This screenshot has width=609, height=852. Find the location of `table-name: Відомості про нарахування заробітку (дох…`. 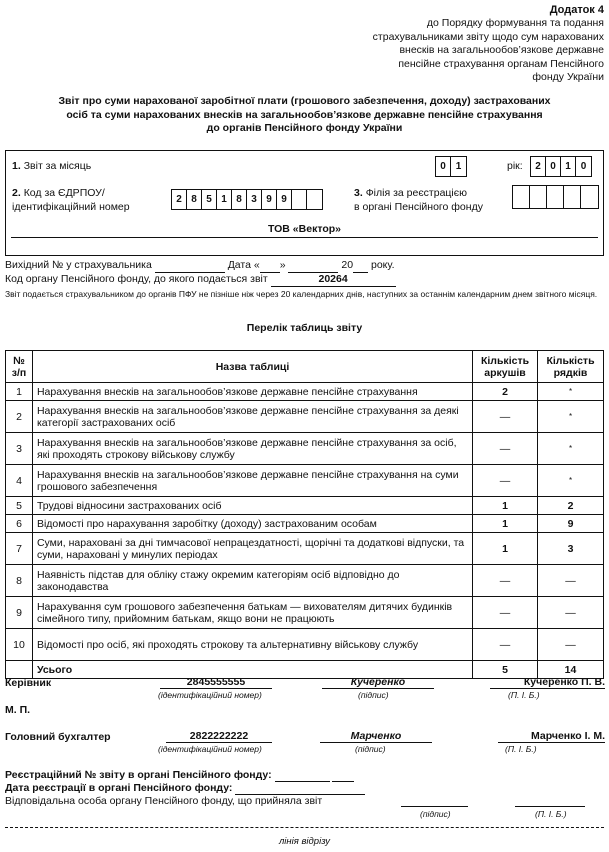

table-name: Відомості про нарахування заробітку (дох… is located at coordinates (252, 523).